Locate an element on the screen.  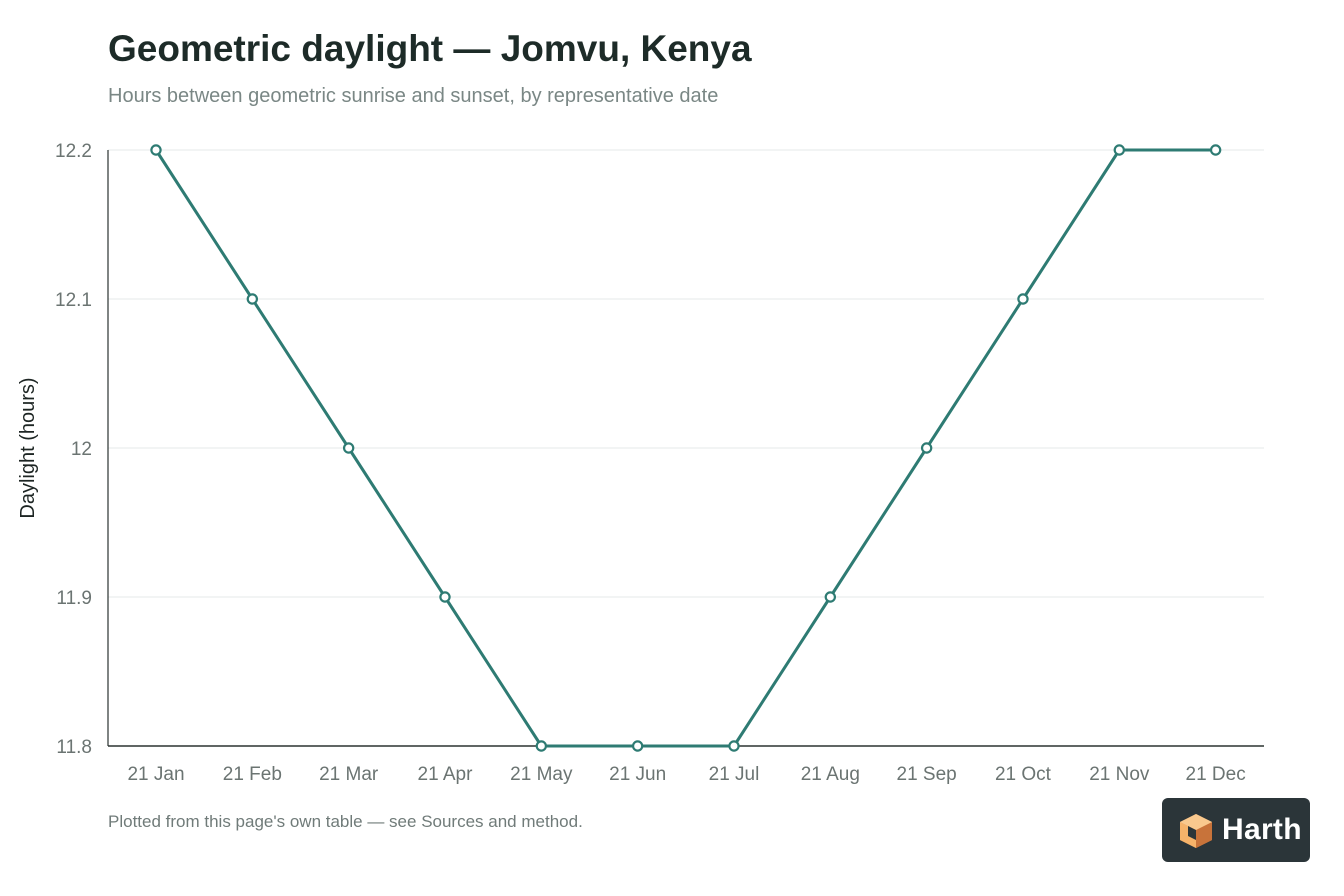
y-tick-label: 12 is located at coordinates (81, 449).